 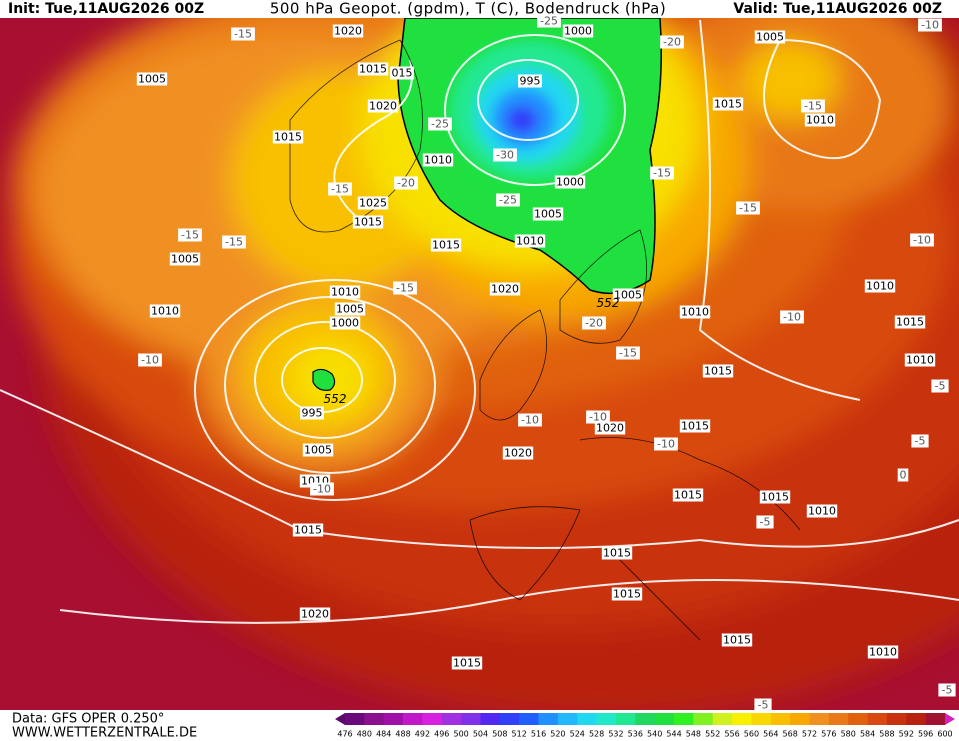 What do you see at coordinates (402, 734) in the screenshot?
I see `colorbar-label: 488` at bounding box center [402, 734].